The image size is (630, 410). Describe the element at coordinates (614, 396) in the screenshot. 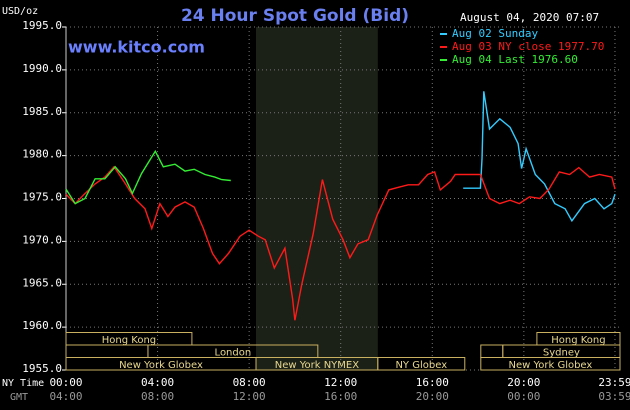

I see `x2-tick-label: 03:59` at that location.